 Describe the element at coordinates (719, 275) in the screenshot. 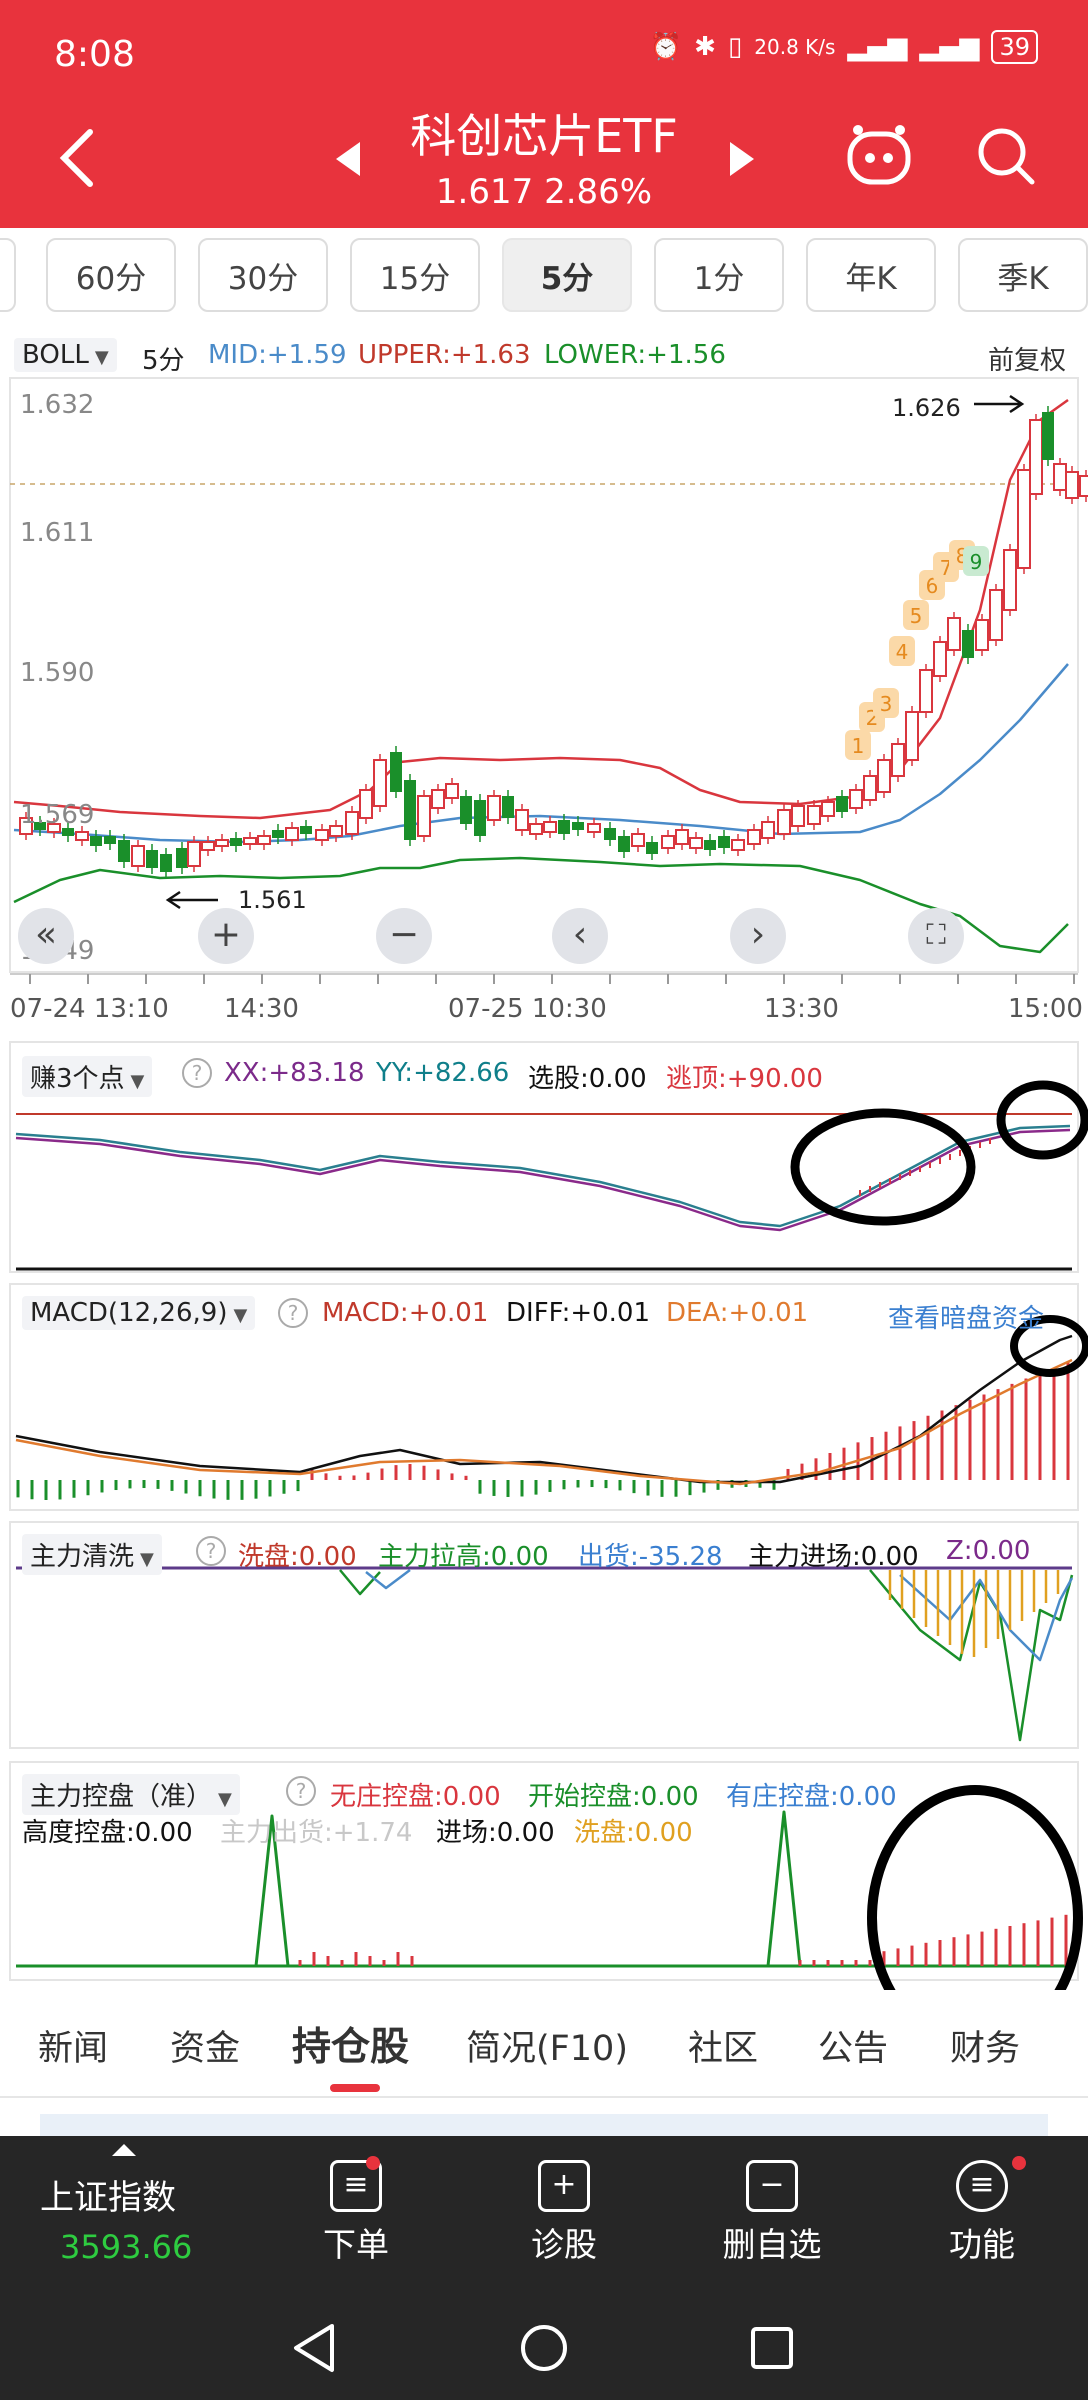

I see `tab-1min: 1分` at that location.